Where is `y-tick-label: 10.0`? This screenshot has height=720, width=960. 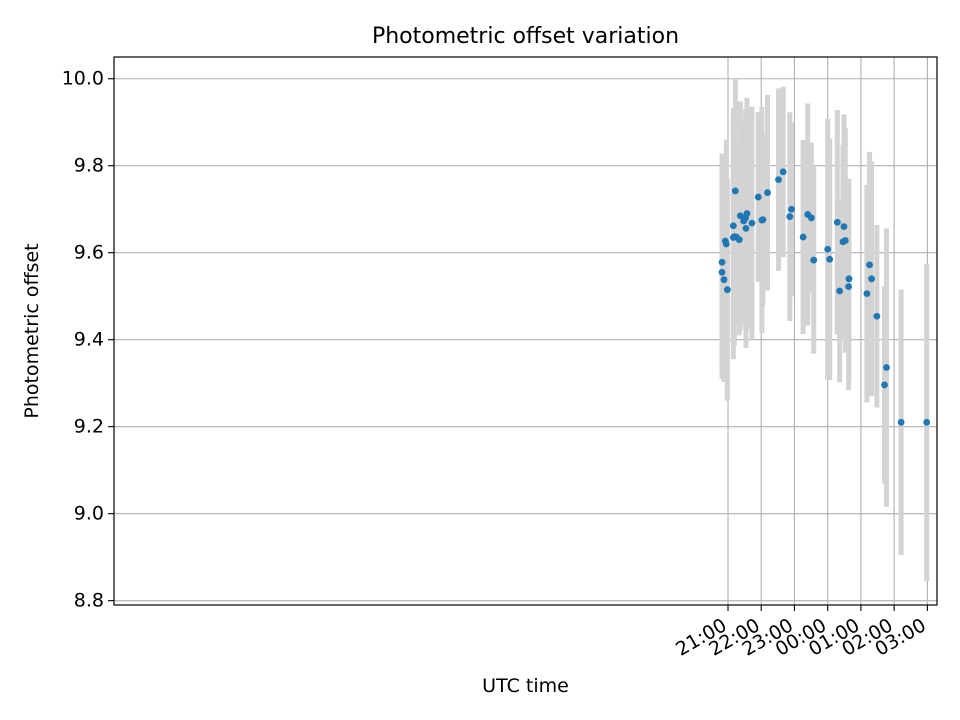 y-tick-label: 10.0 is located at coordinates (83, 79).